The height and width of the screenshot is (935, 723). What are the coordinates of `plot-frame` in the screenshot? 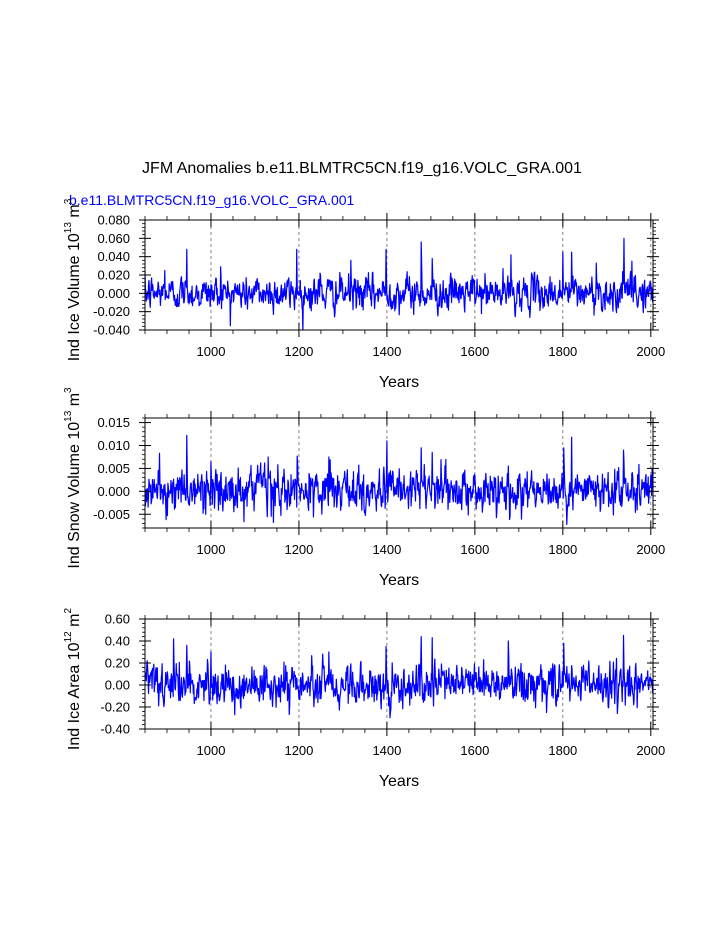 It's located at (399, 674).